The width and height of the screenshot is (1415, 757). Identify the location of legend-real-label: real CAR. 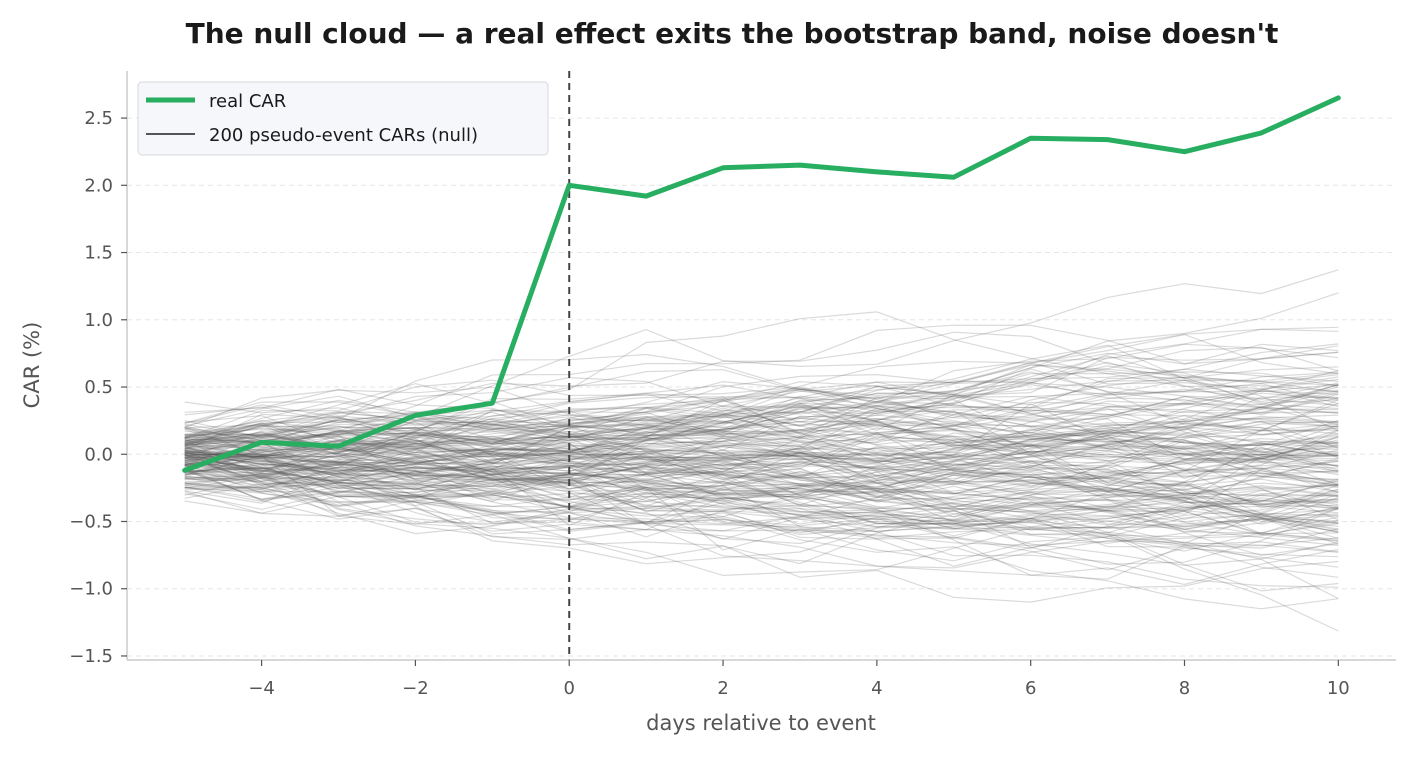
(247, 101).